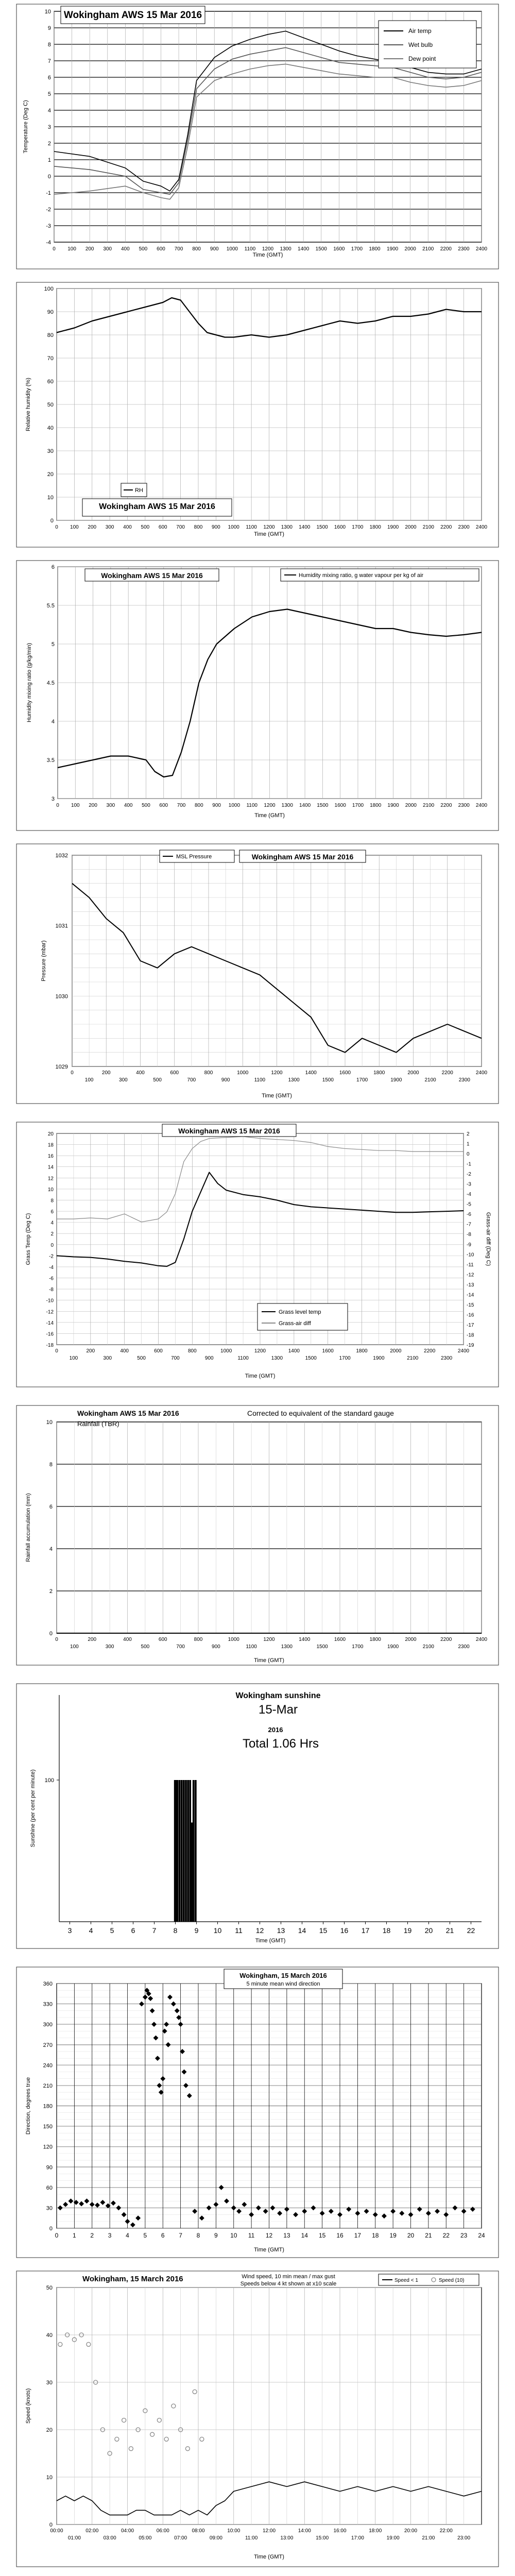 The height and width of the screenshot is (2576, 515). I want to click on y-tick-label: 50, so click(49, 2288).